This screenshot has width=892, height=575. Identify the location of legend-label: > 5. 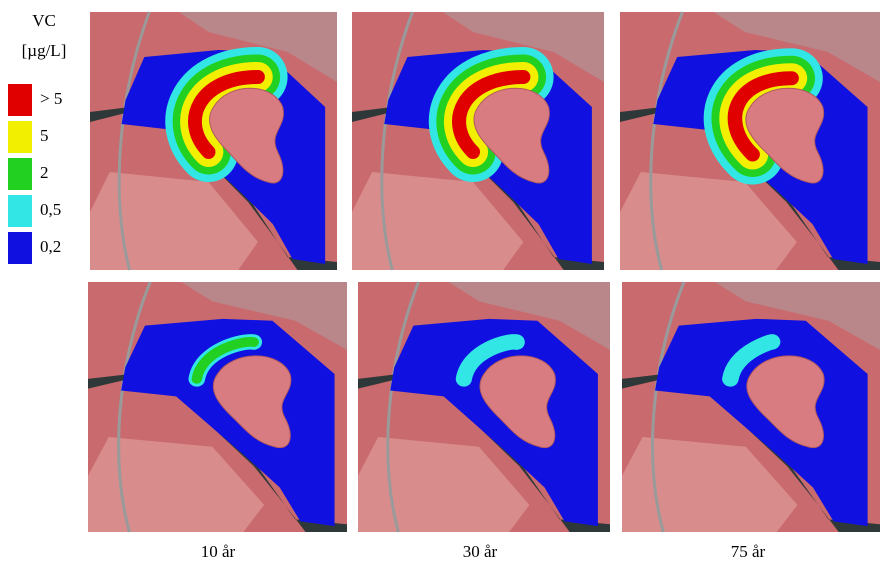
(51, 98).